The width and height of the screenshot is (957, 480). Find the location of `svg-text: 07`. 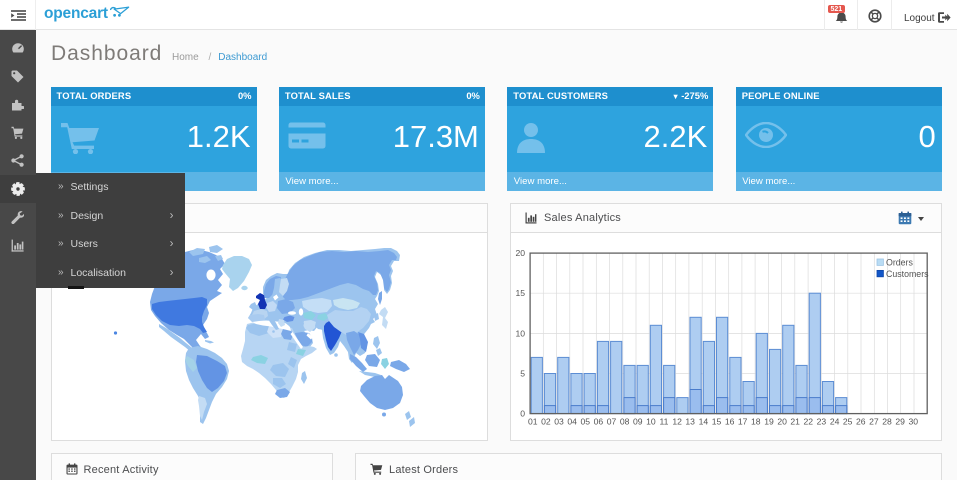

svg-text: 07 is located at coordinates (612, 422).